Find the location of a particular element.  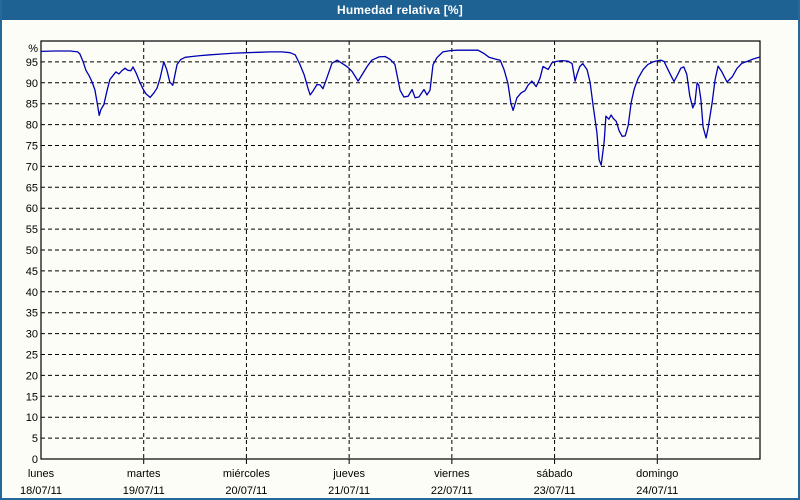

day-name-label: lunes is located at coordinates (41, 474).